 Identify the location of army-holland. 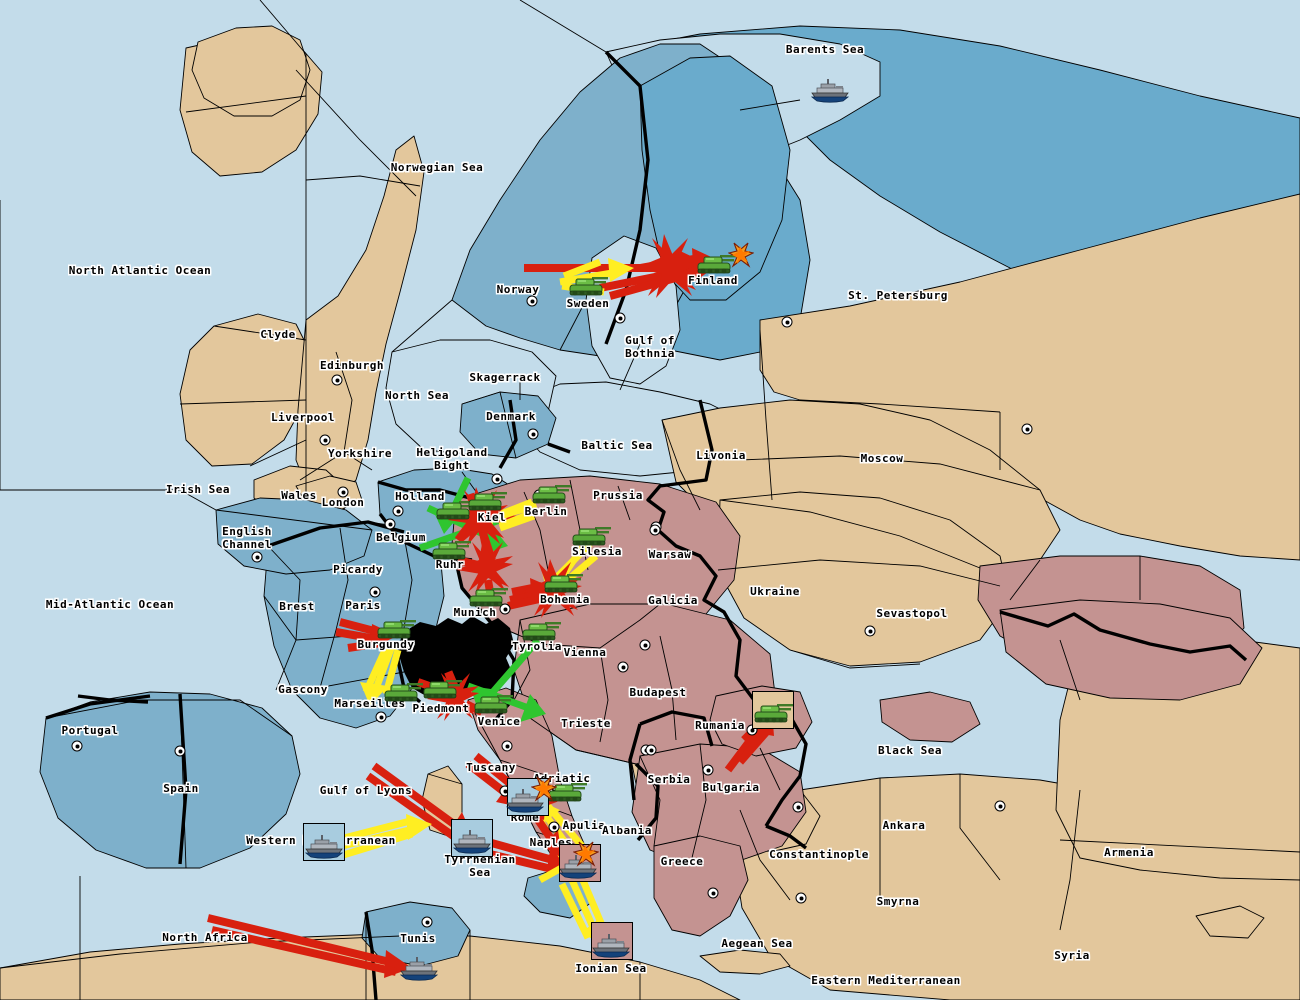
(455, 509).